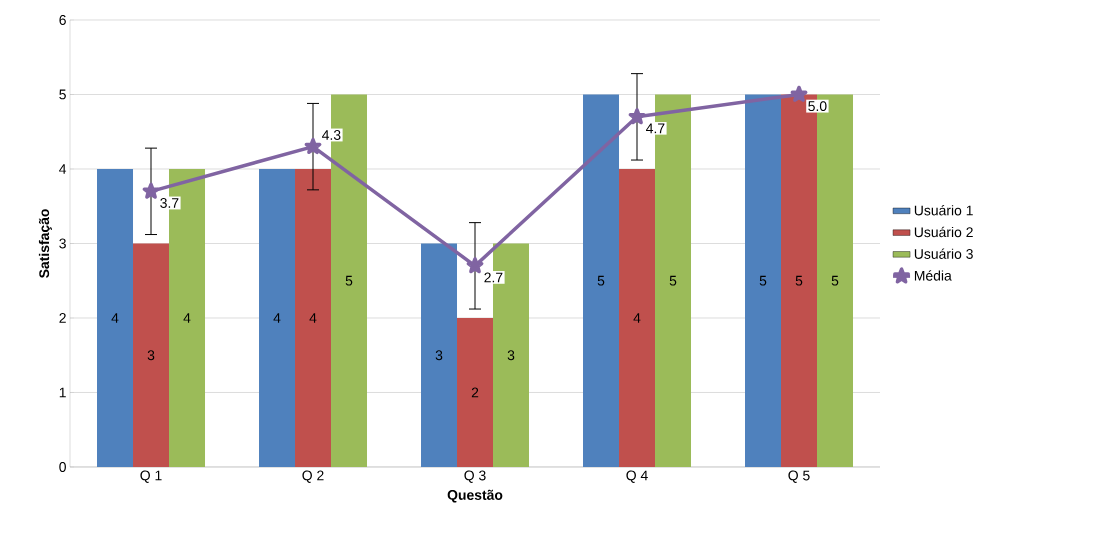  What do you see at coordinates (62, 243) in the screenshot?
I see `y-tick-label: 3` at bounding box center [62, 243].